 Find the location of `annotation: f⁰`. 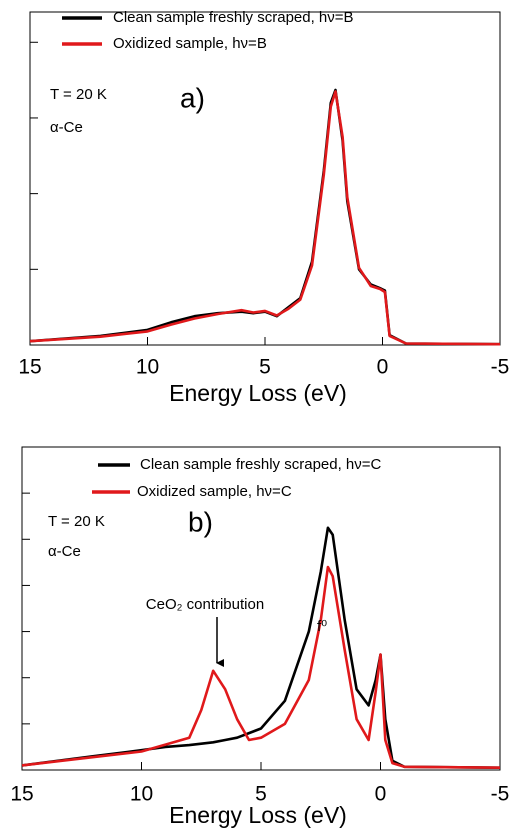

annotation: f⁰ is located at coordinates (322, 626).